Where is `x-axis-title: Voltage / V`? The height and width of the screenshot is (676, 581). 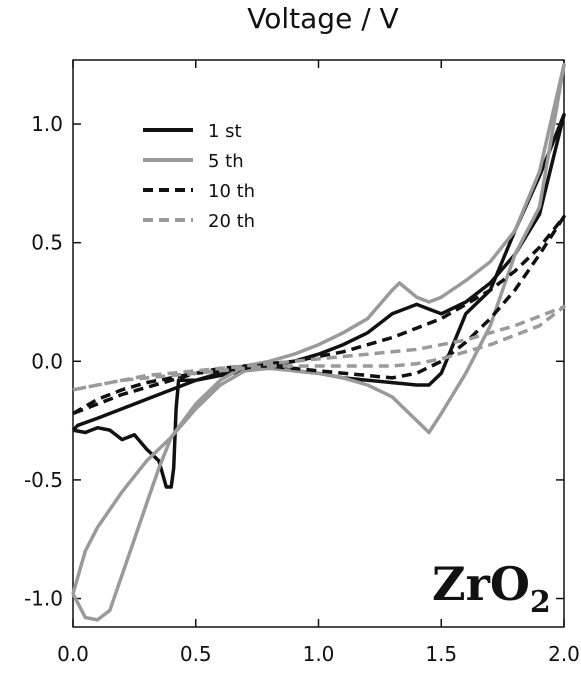 x-axis-title: Voltage / V is located at coordinates (322, 18).